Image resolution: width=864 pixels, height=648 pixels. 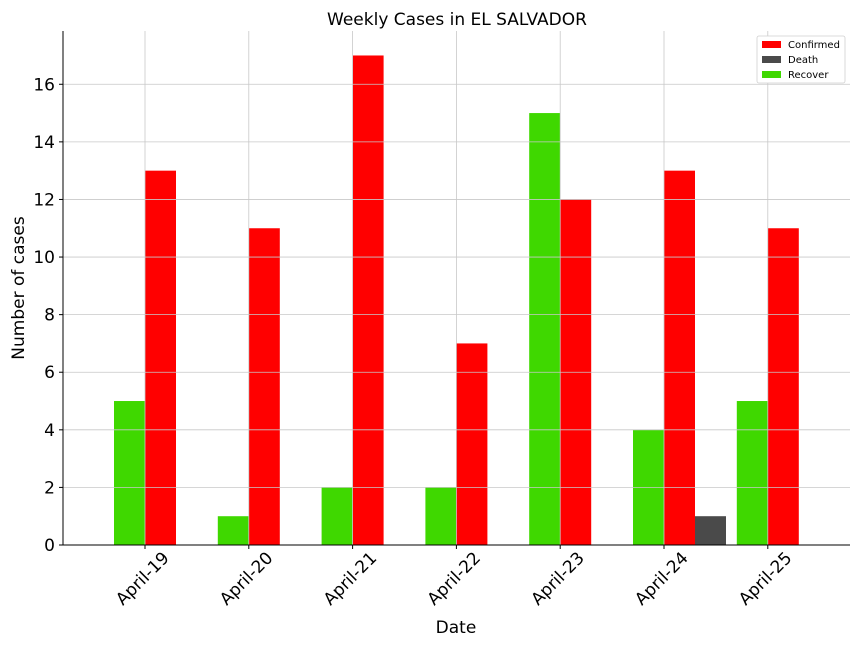 What do you see at coordinates (350, 578) in the screenshot?
I see `x-tick-label: April-21` at bounding box center [350, 578].